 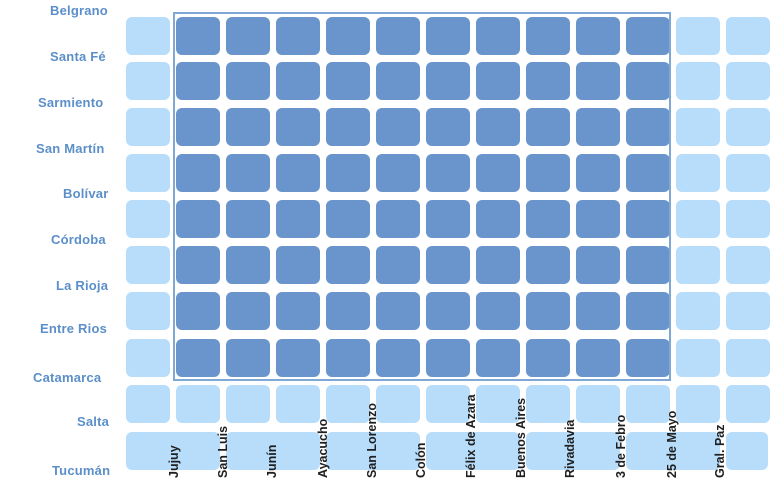 I want to click on street-label-cordoba: Córdoba, so click(x=78, y=239).